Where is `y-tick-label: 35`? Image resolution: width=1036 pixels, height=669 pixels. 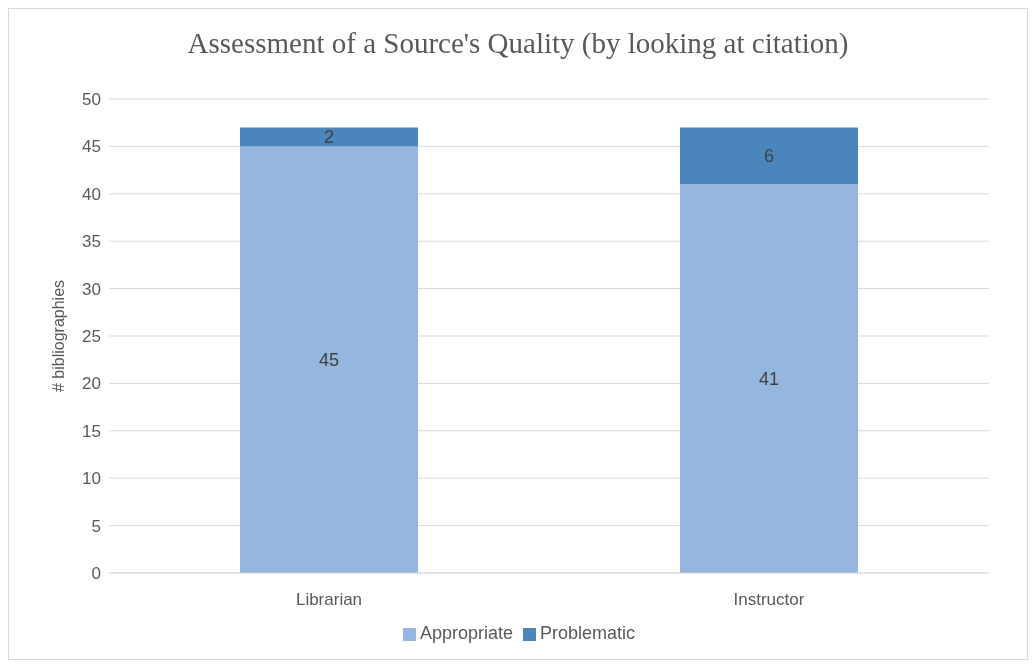
y-tick-label: 35 is located at coordinates (91, 242).